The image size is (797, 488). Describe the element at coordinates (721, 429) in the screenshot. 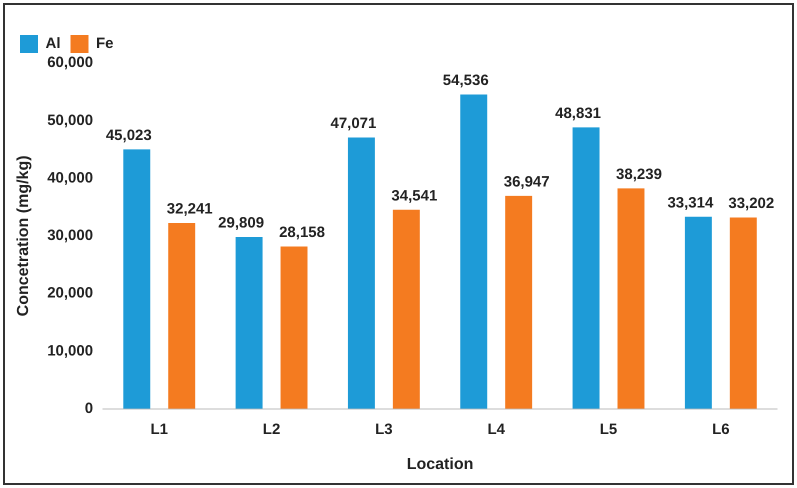

I see `x-tick-label: L6` at that location.